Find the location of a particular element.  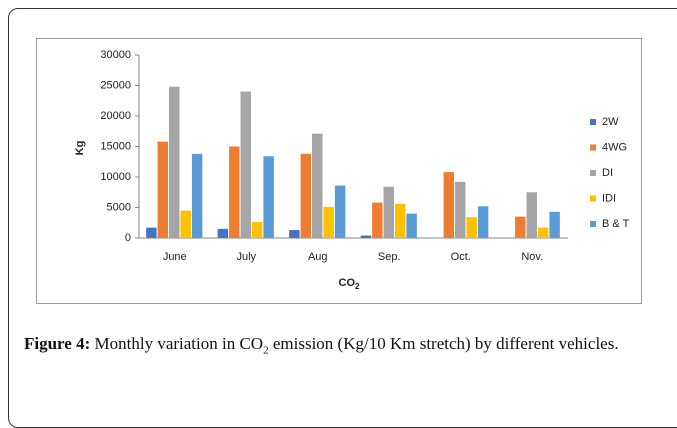

x-tick-label: July is located at coordinates (246, 257).